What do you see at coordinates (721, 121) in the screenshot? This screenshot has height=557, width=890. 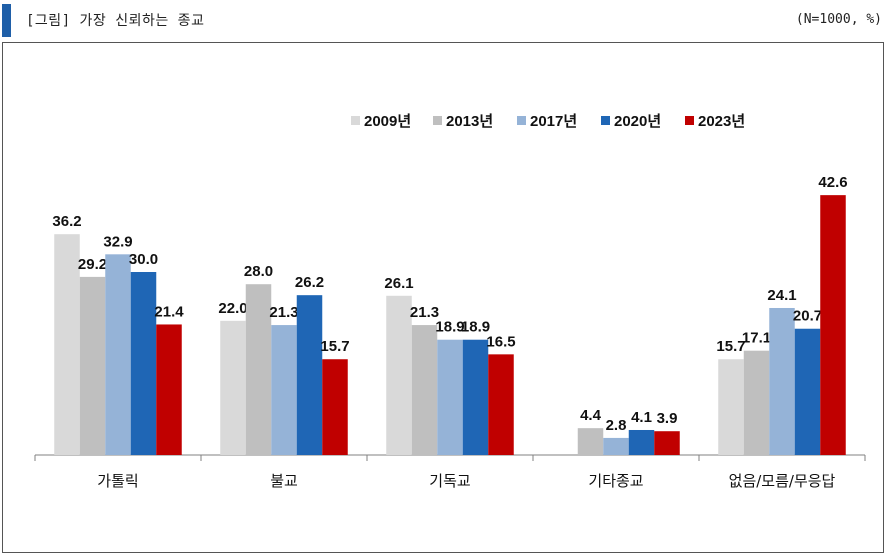 I see `legend-label: 2023년` at bounding box center [721, 121].